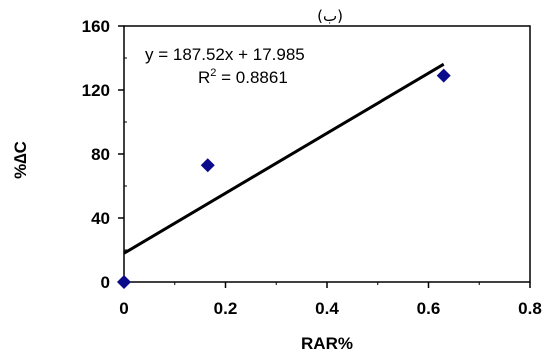 The height and width of the screenshot is (357, 548). Describe the element at coordinates (251, 77) in the screenshot. I see `r-squared-value: = 0.8861` at that location.